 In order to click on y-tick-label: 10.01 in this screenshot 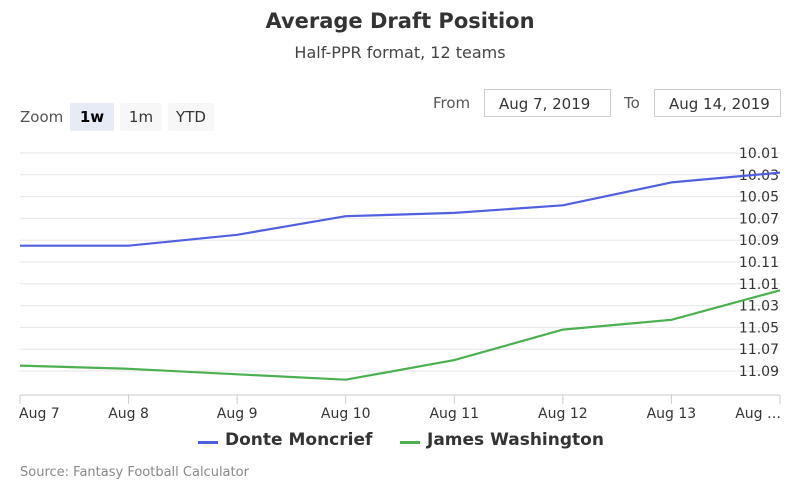, I will do `click(759, 154)`.